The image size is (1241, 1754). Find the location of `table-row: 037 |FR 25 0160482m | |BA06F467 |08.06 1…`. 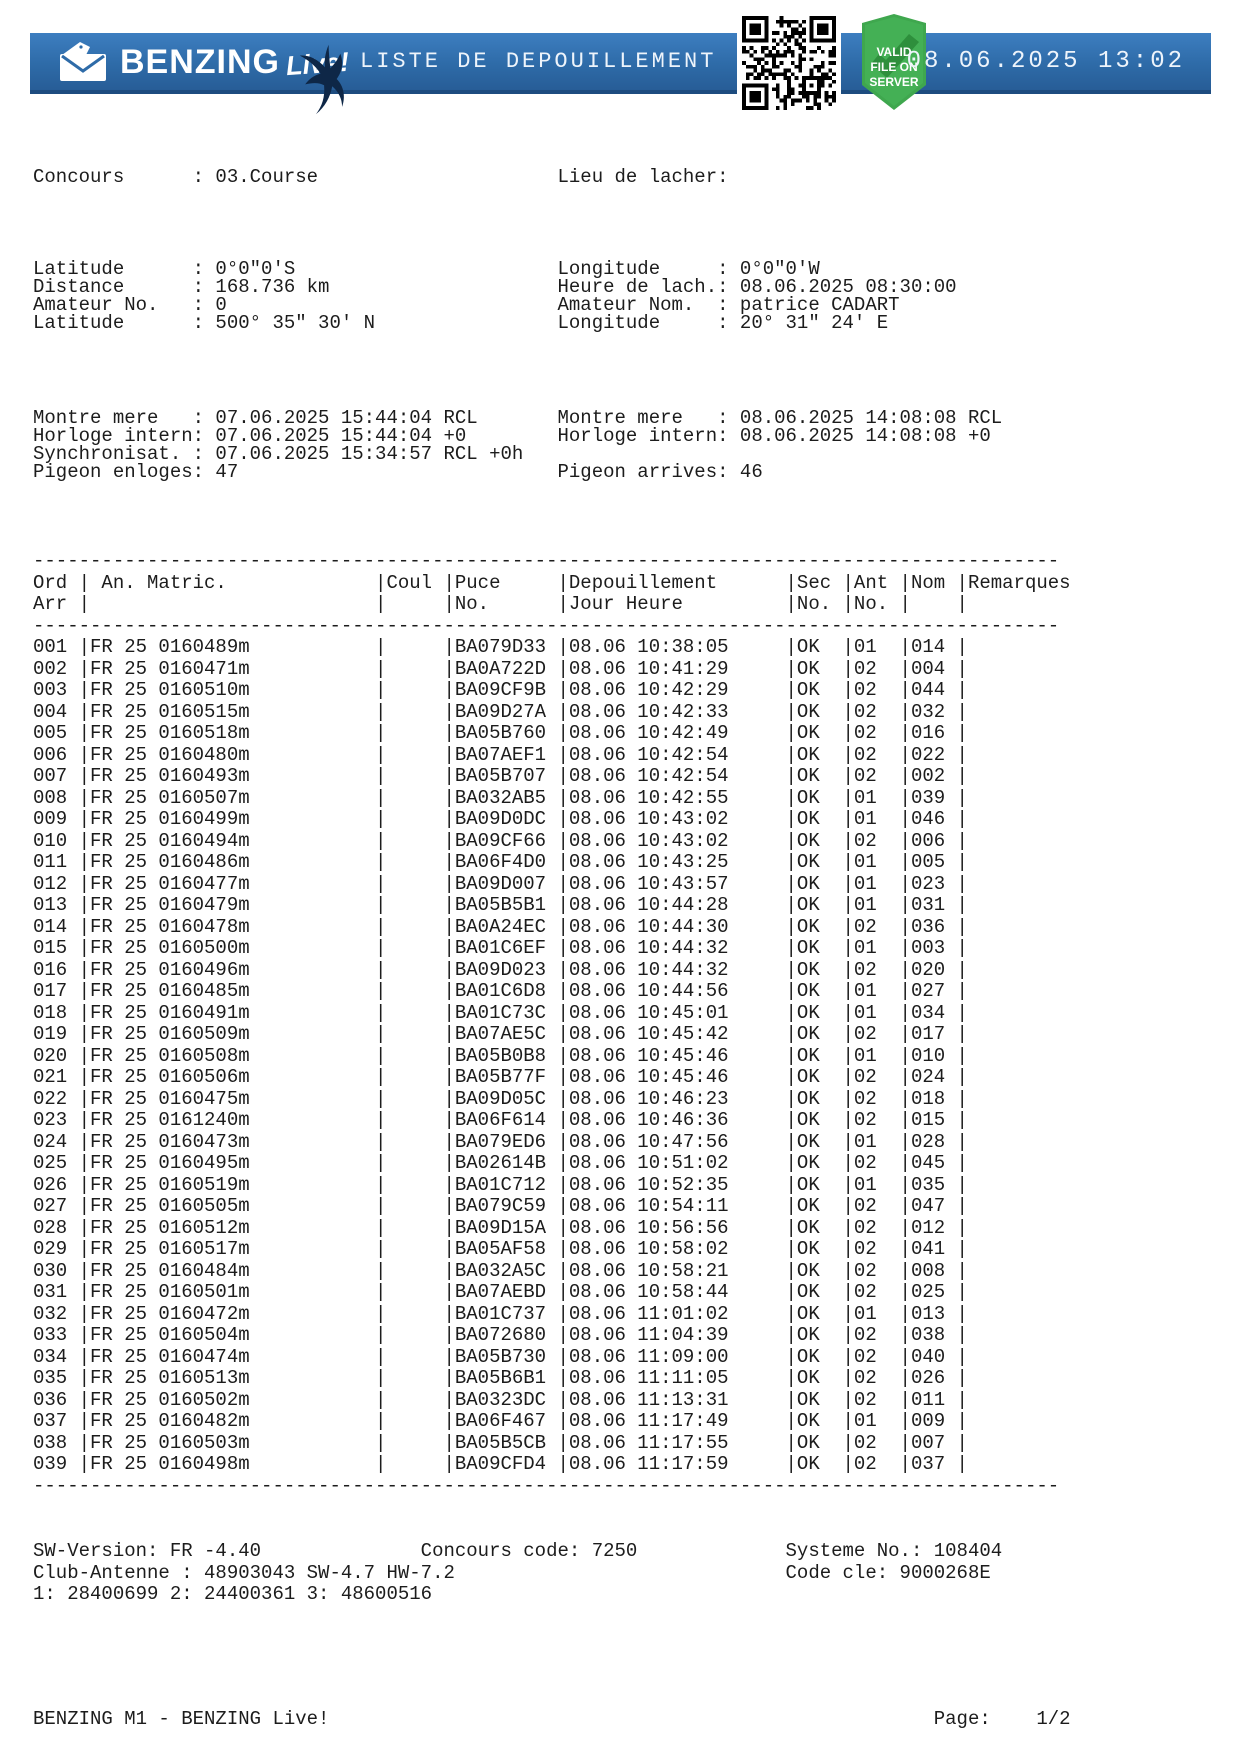

table-row: 037 |FR 25 0160482m | |BA06F467 |08.06 1… is located at coordinates (500, 1421).